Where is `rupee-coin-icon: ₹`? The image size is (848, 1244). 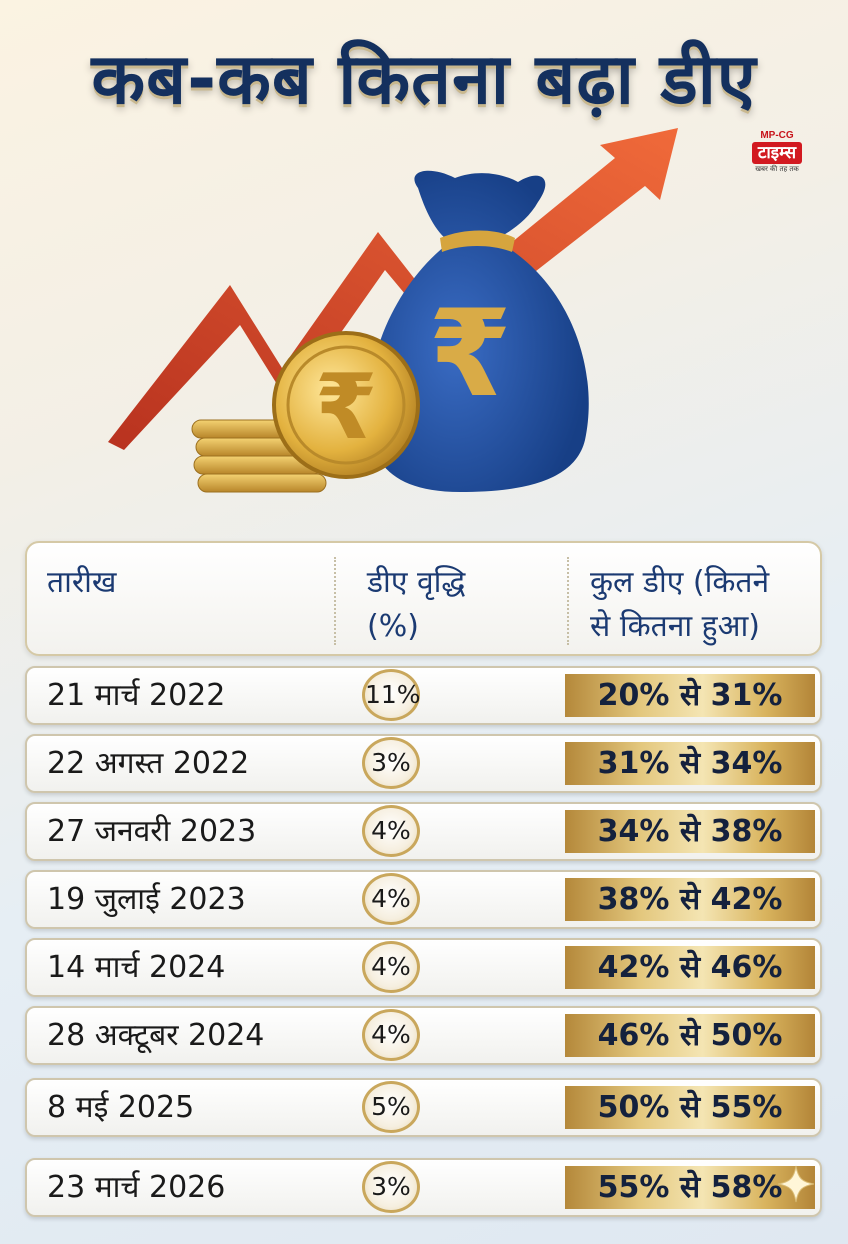 rupee-coin-icon: ₹ is located at coordinates (346, 405).